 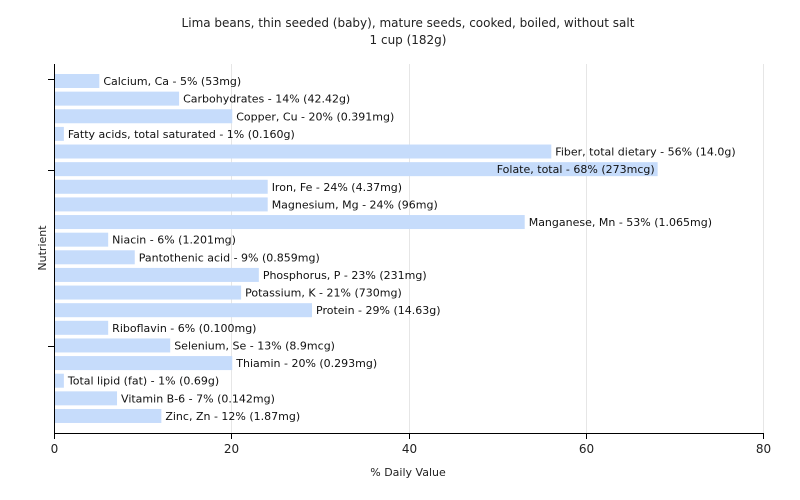 I want to click on x-tick-label-1: 20, so click(x=231, y=449).